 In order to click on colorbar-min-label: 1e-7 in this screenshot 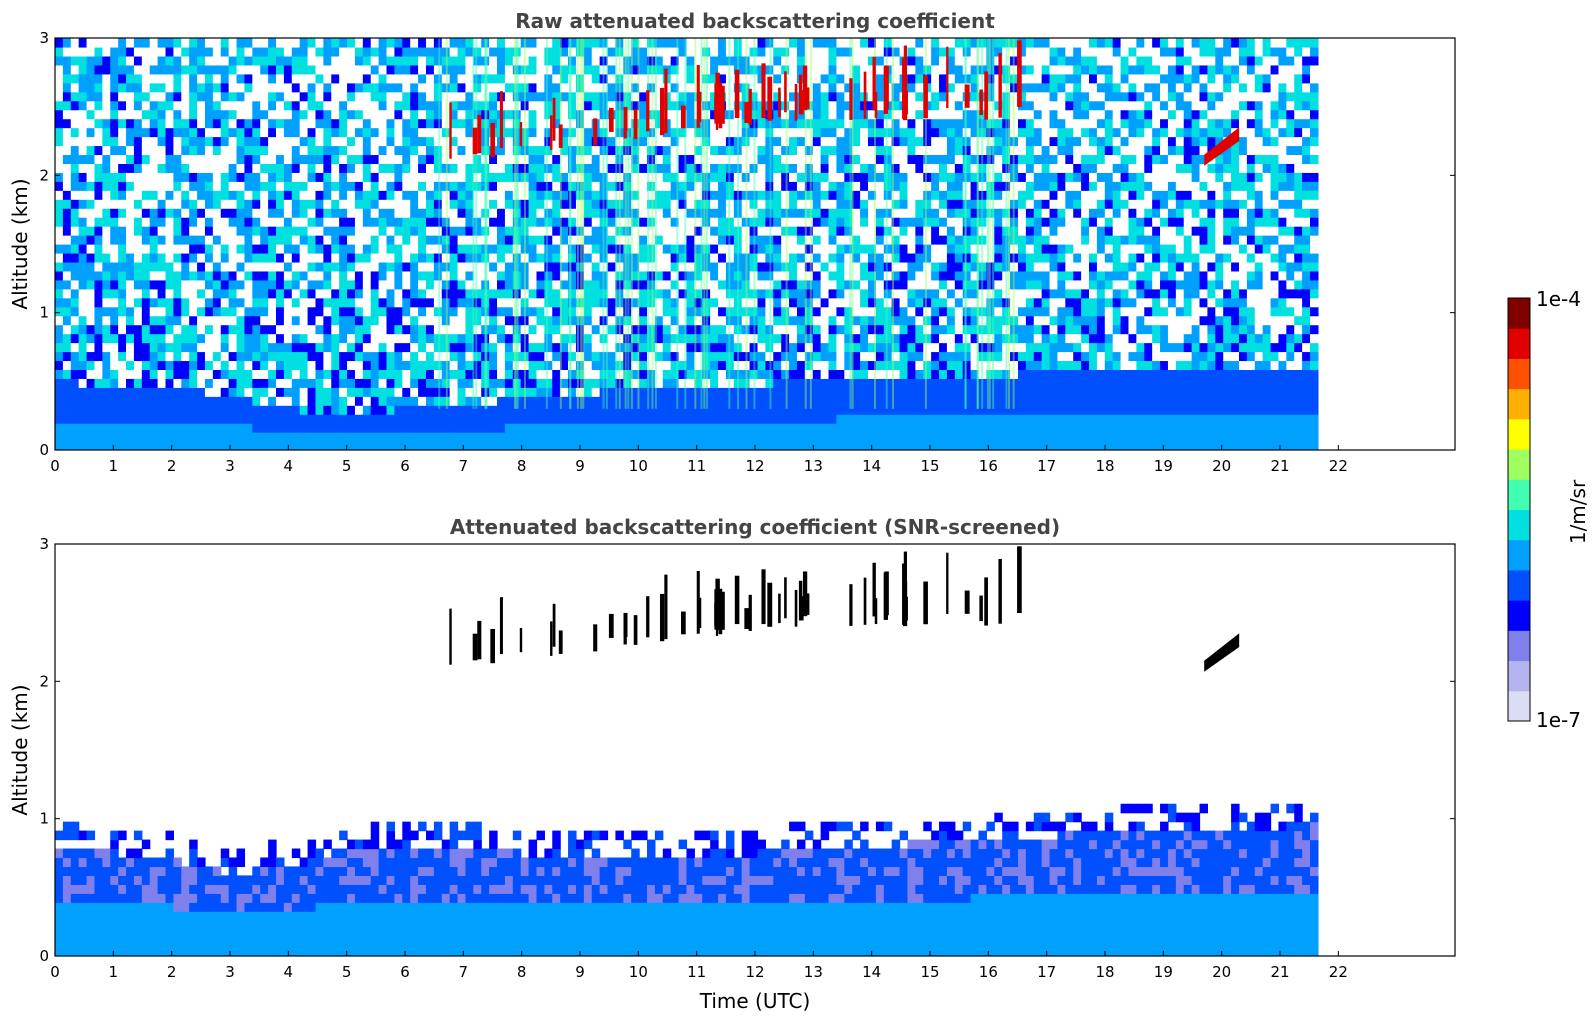, I will do `click(1558, 720)`.